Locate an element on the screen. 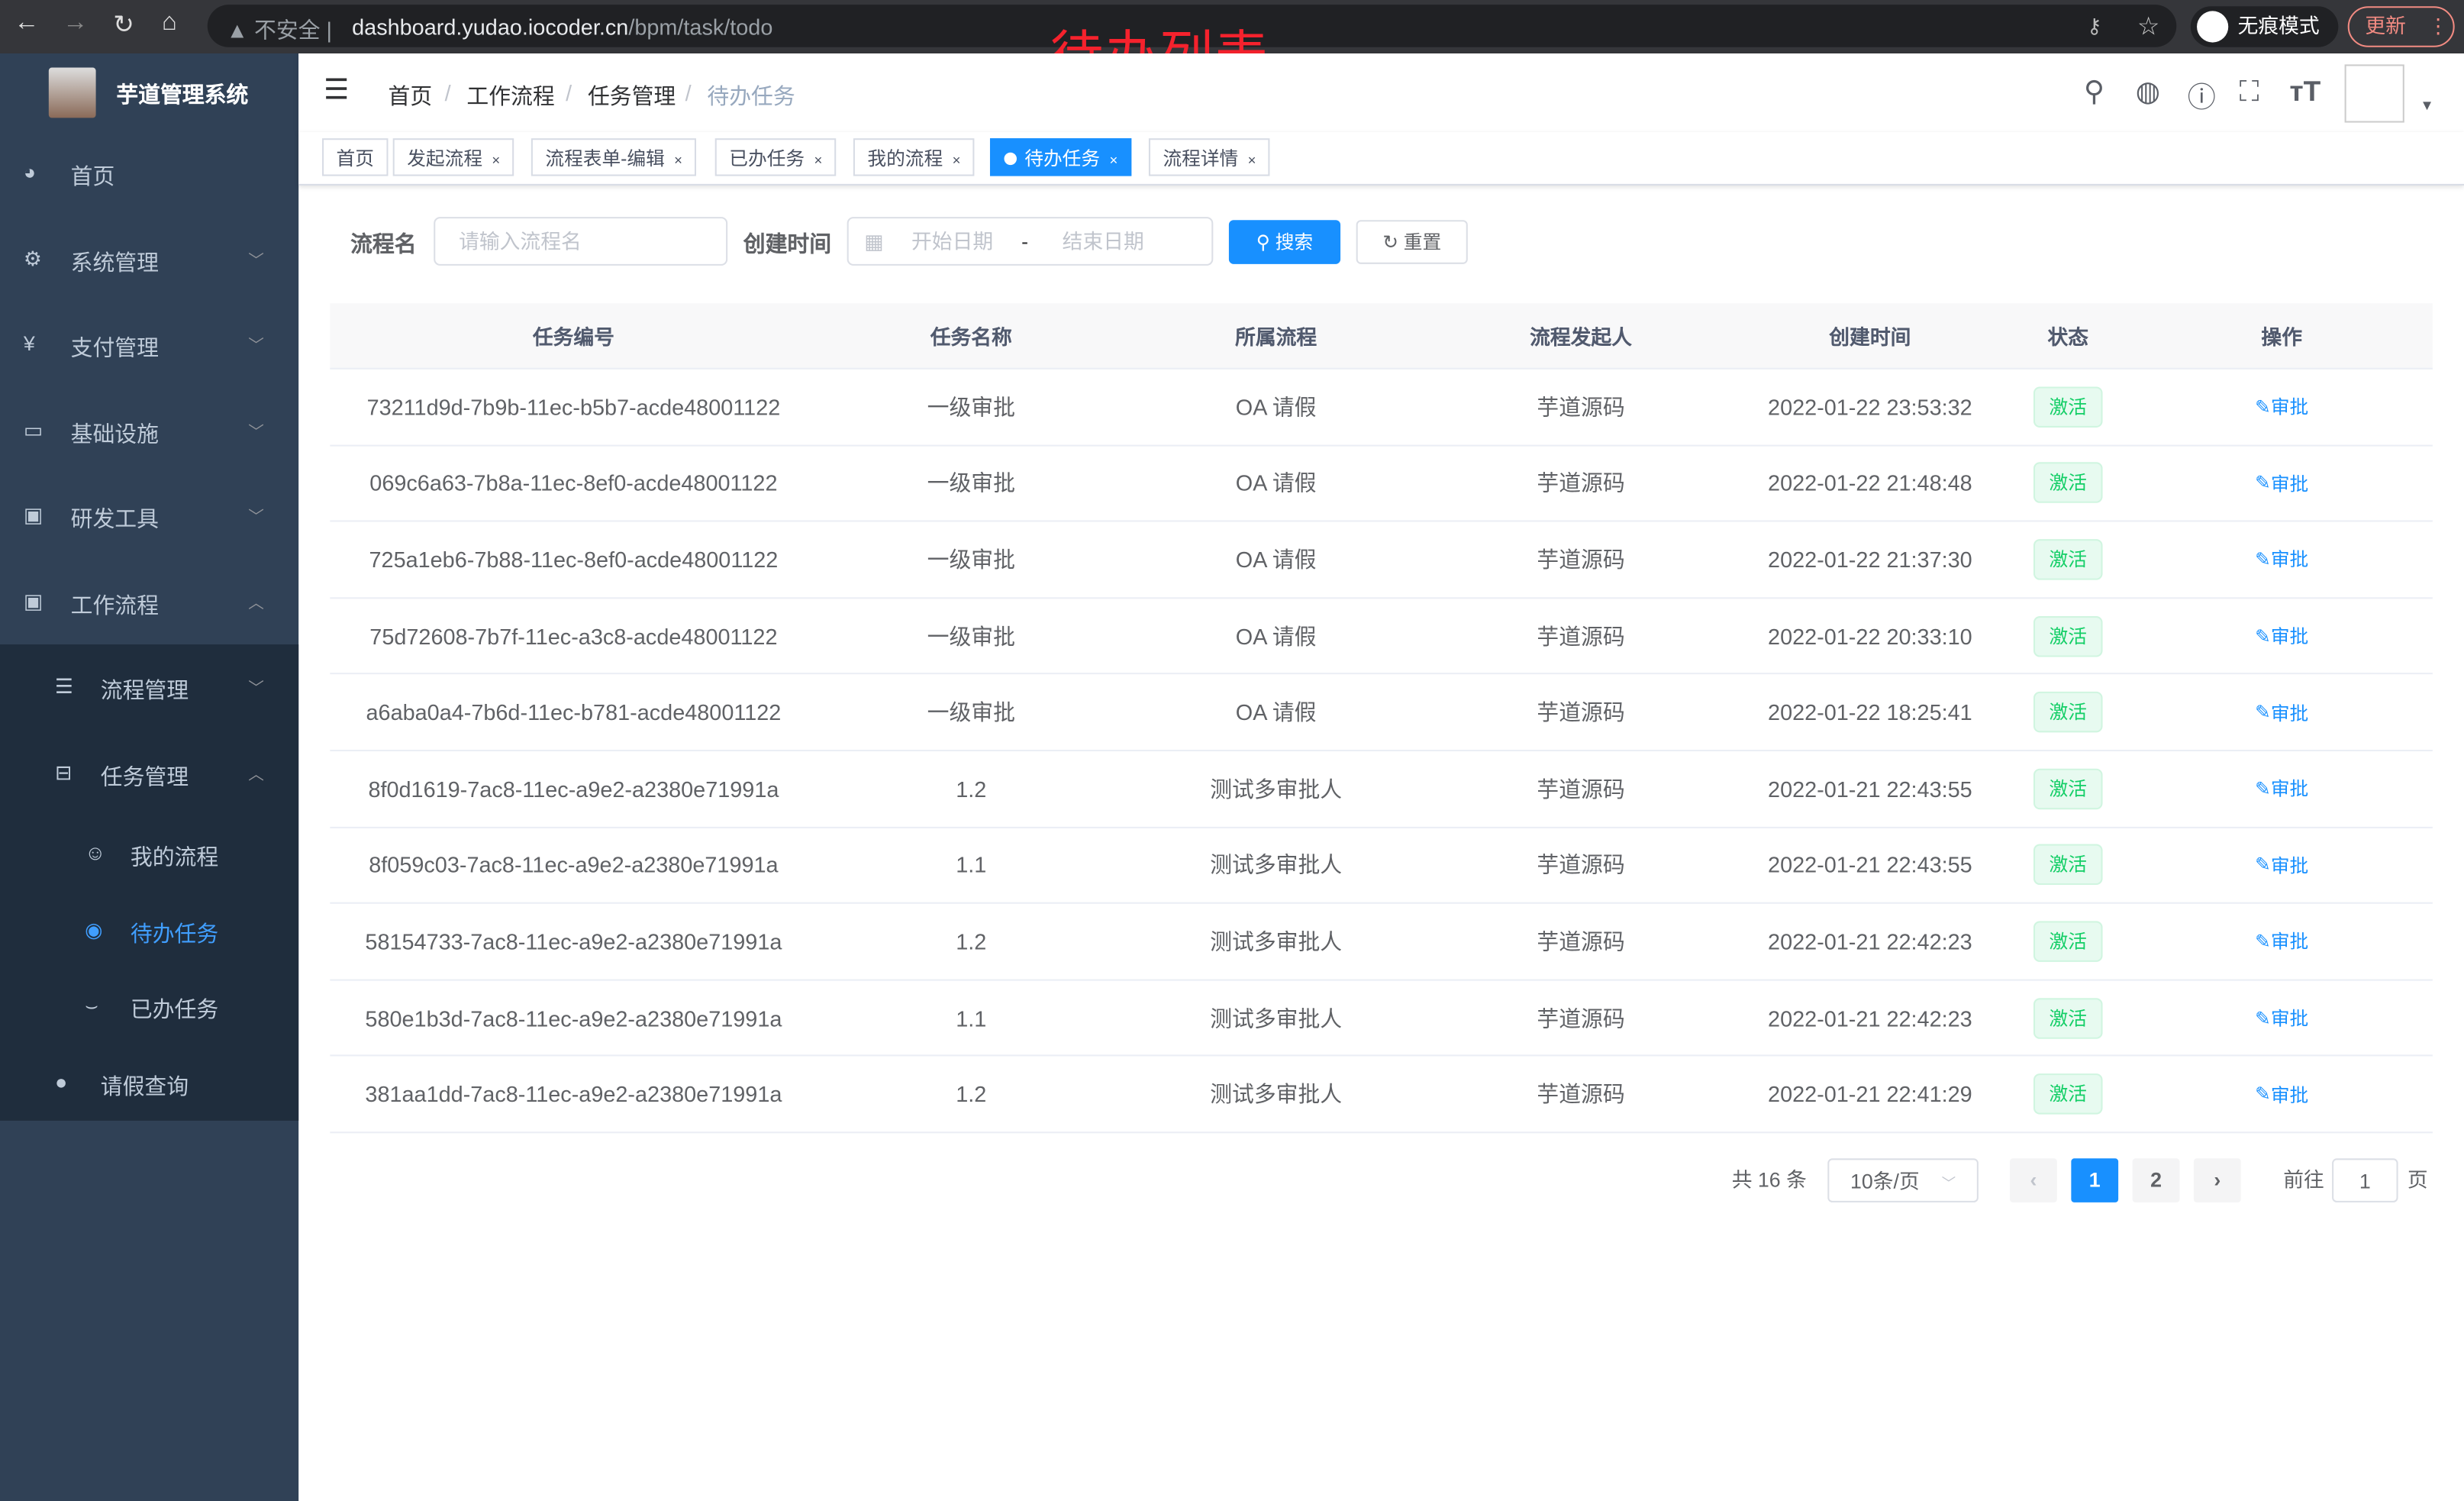 Image resolution: width=2464 pixels, height=1501 pixels. insecure-indicator: ▲ 不安全 | is located at coordinates (279, 30).